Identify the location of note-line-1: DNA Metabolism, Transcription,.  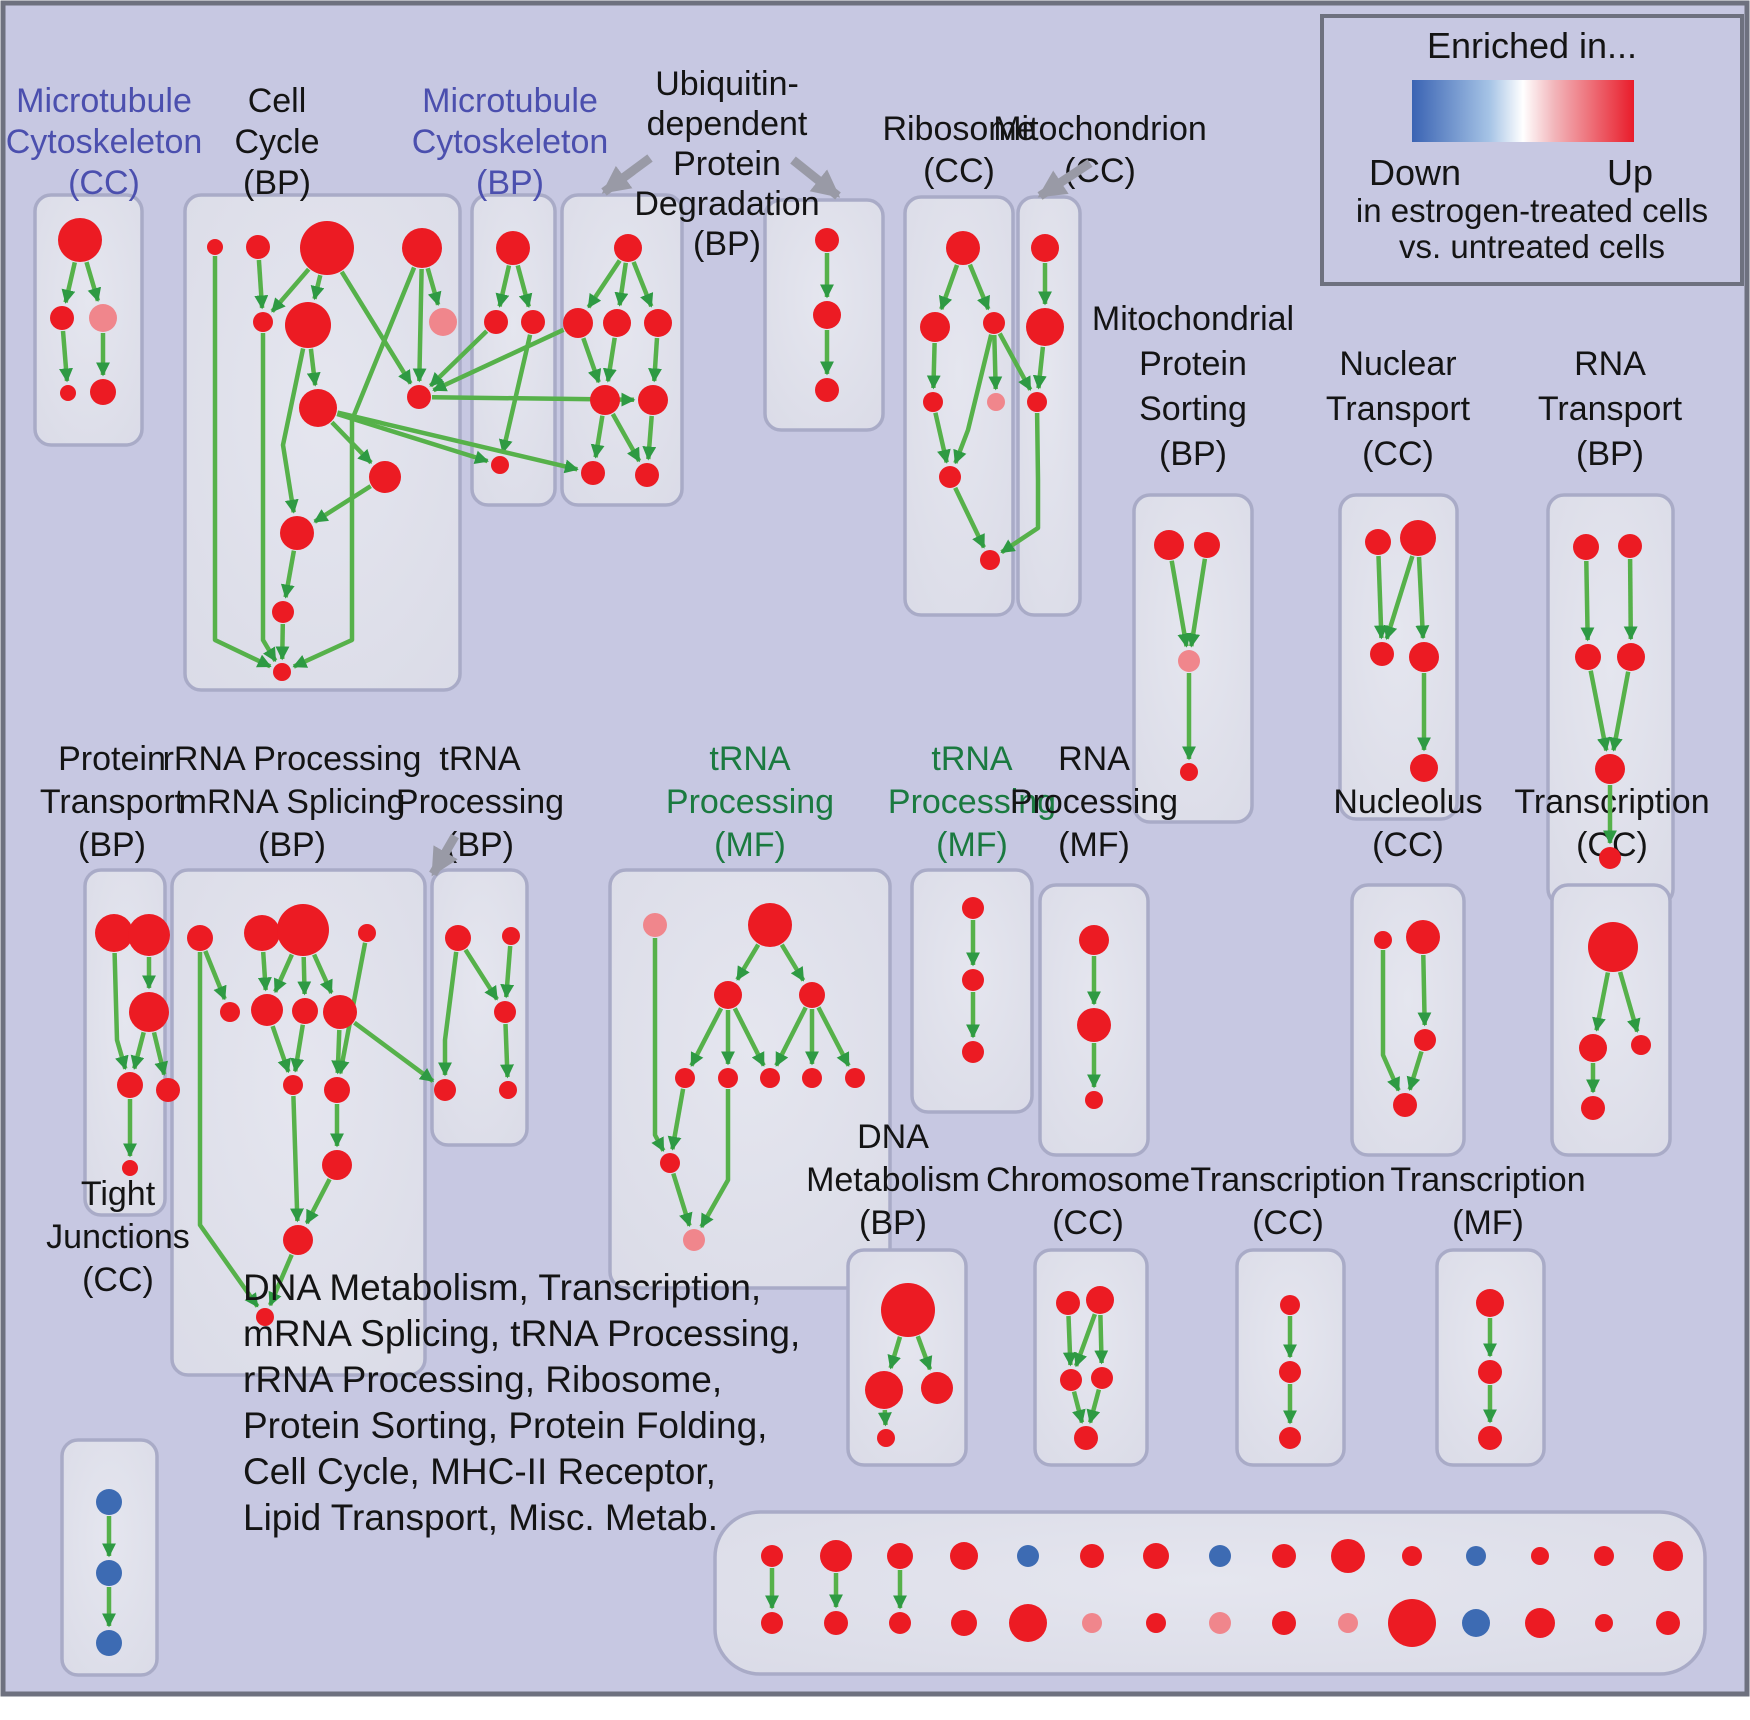
(502, 1287).